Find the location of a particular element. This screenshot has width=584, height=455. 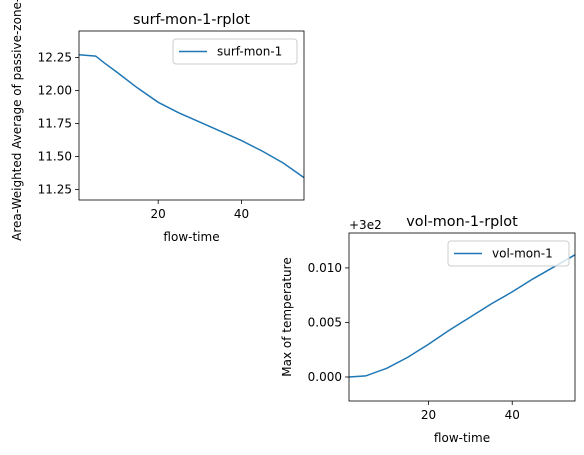

y-tick-label: 12.00 is located at coordinates (55, 90).